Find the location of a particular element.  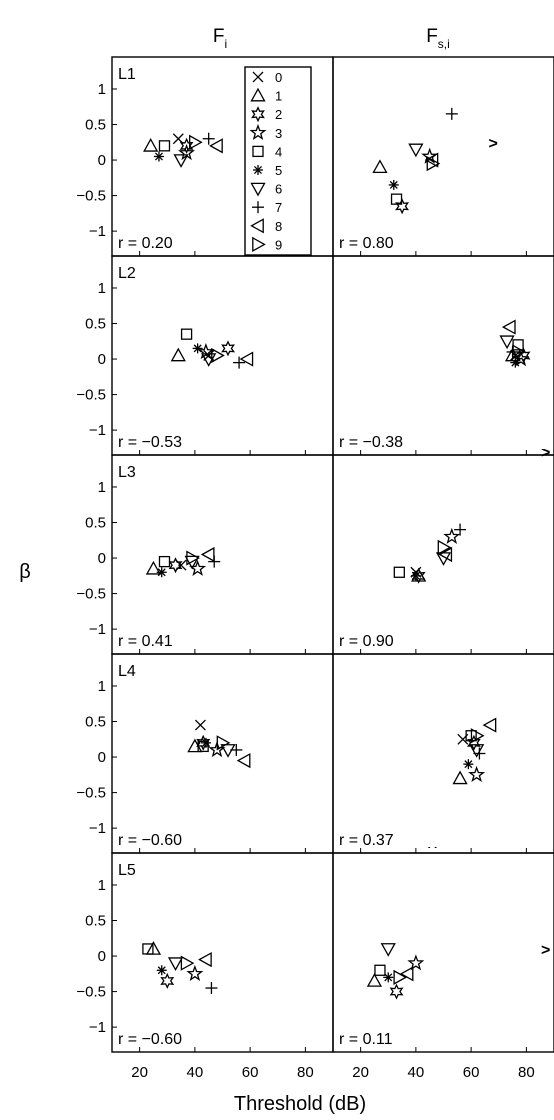

panel-label: L1 is located at coordinates (127, 74).